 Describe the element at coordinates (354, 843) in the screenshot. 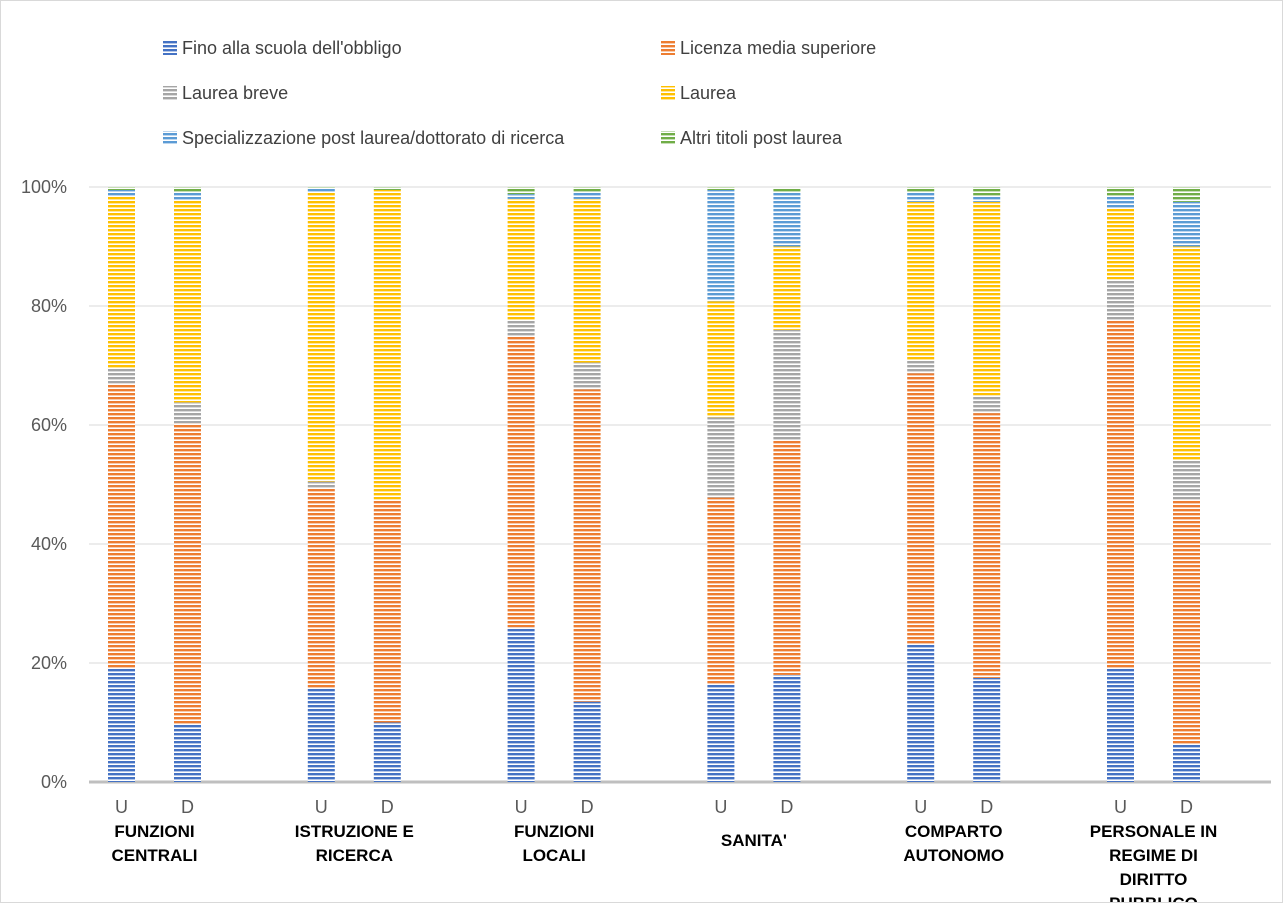

I see `group-label: ISTRUZIONE E RICERCA` at that location.